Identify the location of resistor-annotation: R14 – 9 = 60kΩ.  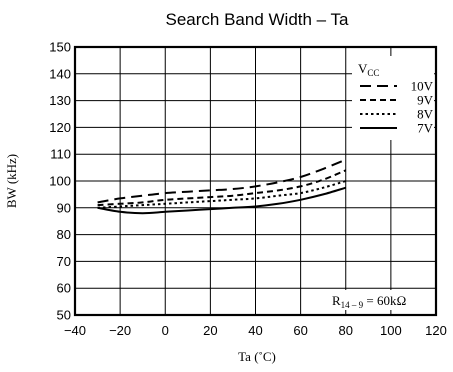
(369, 301).